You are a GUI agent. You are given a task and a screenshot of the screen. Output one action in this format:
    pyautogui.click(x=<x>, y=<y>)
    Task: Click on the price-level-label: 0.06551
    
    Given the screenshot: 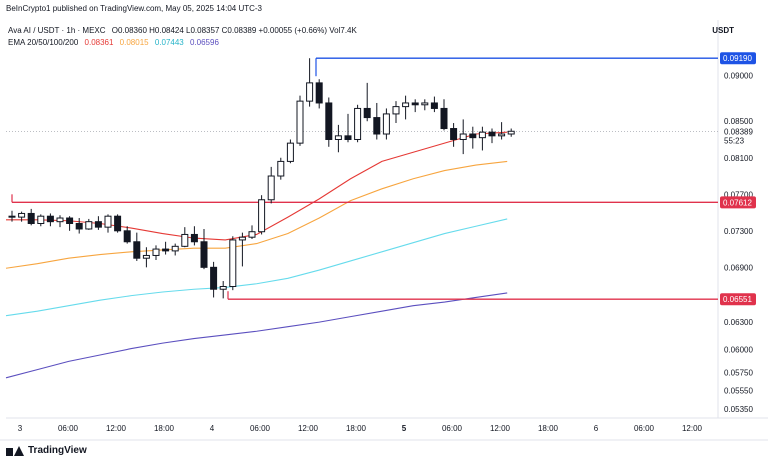 What is the action you would take?
    pyautogui.click(x=737, y=299)
    